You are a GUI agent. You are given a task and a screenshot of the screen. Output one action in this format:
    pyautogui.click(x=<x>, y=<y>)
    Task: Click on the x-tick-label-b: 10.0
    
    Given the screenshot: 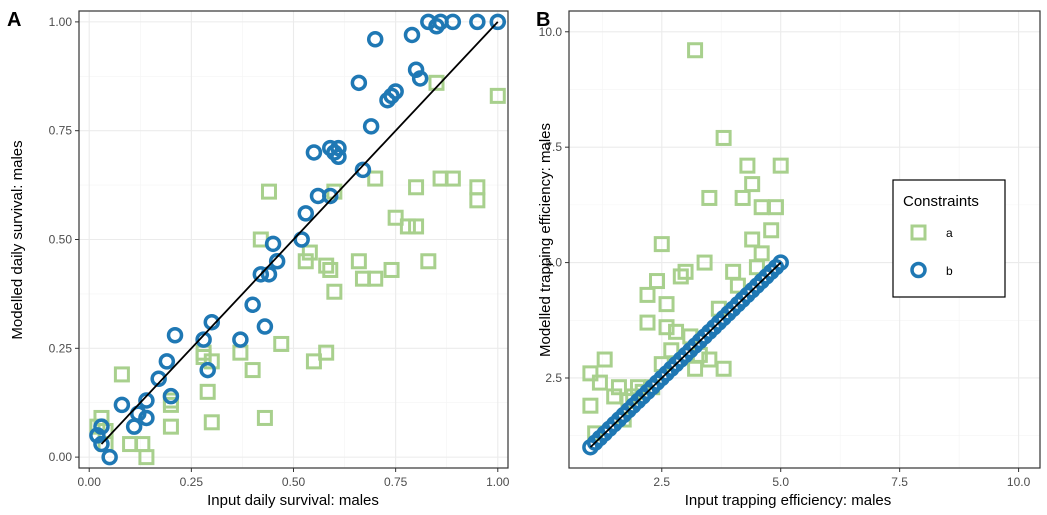 What is the action you would take?
    pyautogui.click(x=1019, y=482)
    